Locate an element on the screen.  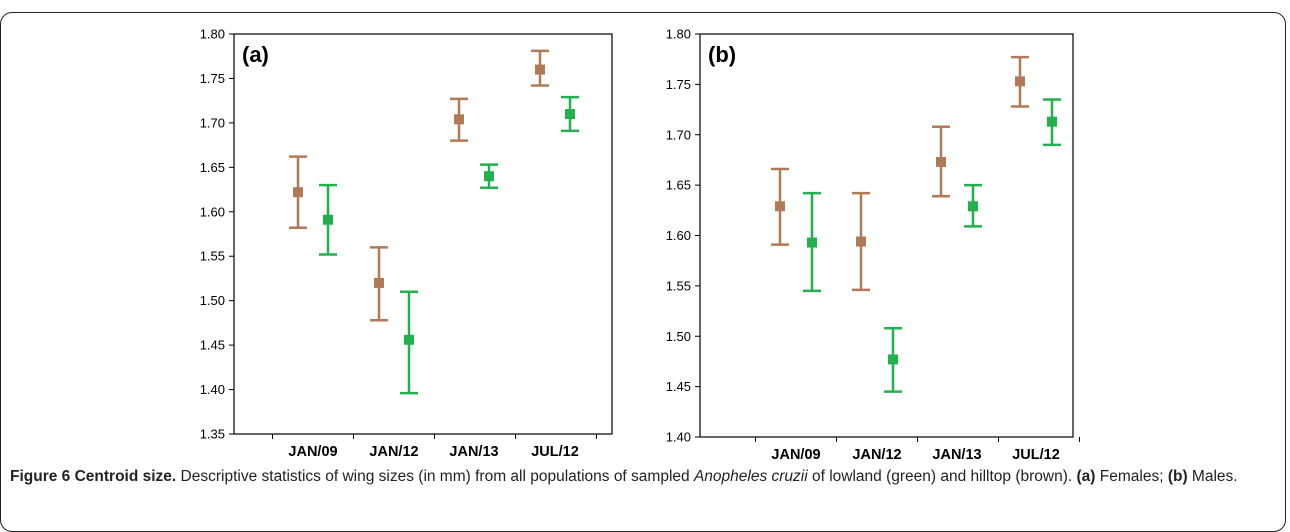
panel-label: (a) is located at coordinates (255, 54).